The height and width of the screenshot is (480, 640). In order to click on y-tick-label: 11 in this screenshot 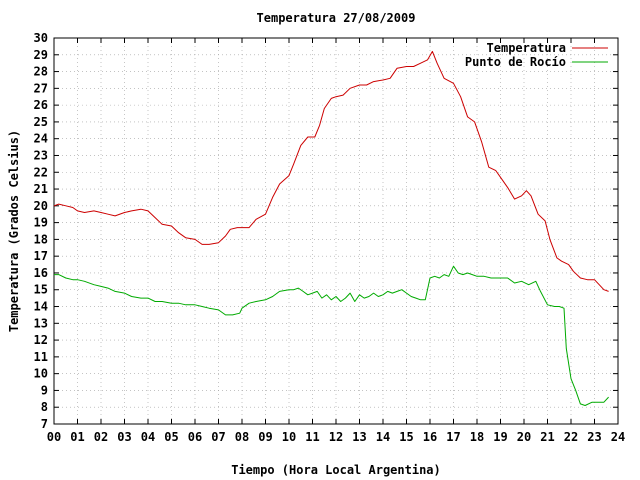, I will do `click(41, 357)`.